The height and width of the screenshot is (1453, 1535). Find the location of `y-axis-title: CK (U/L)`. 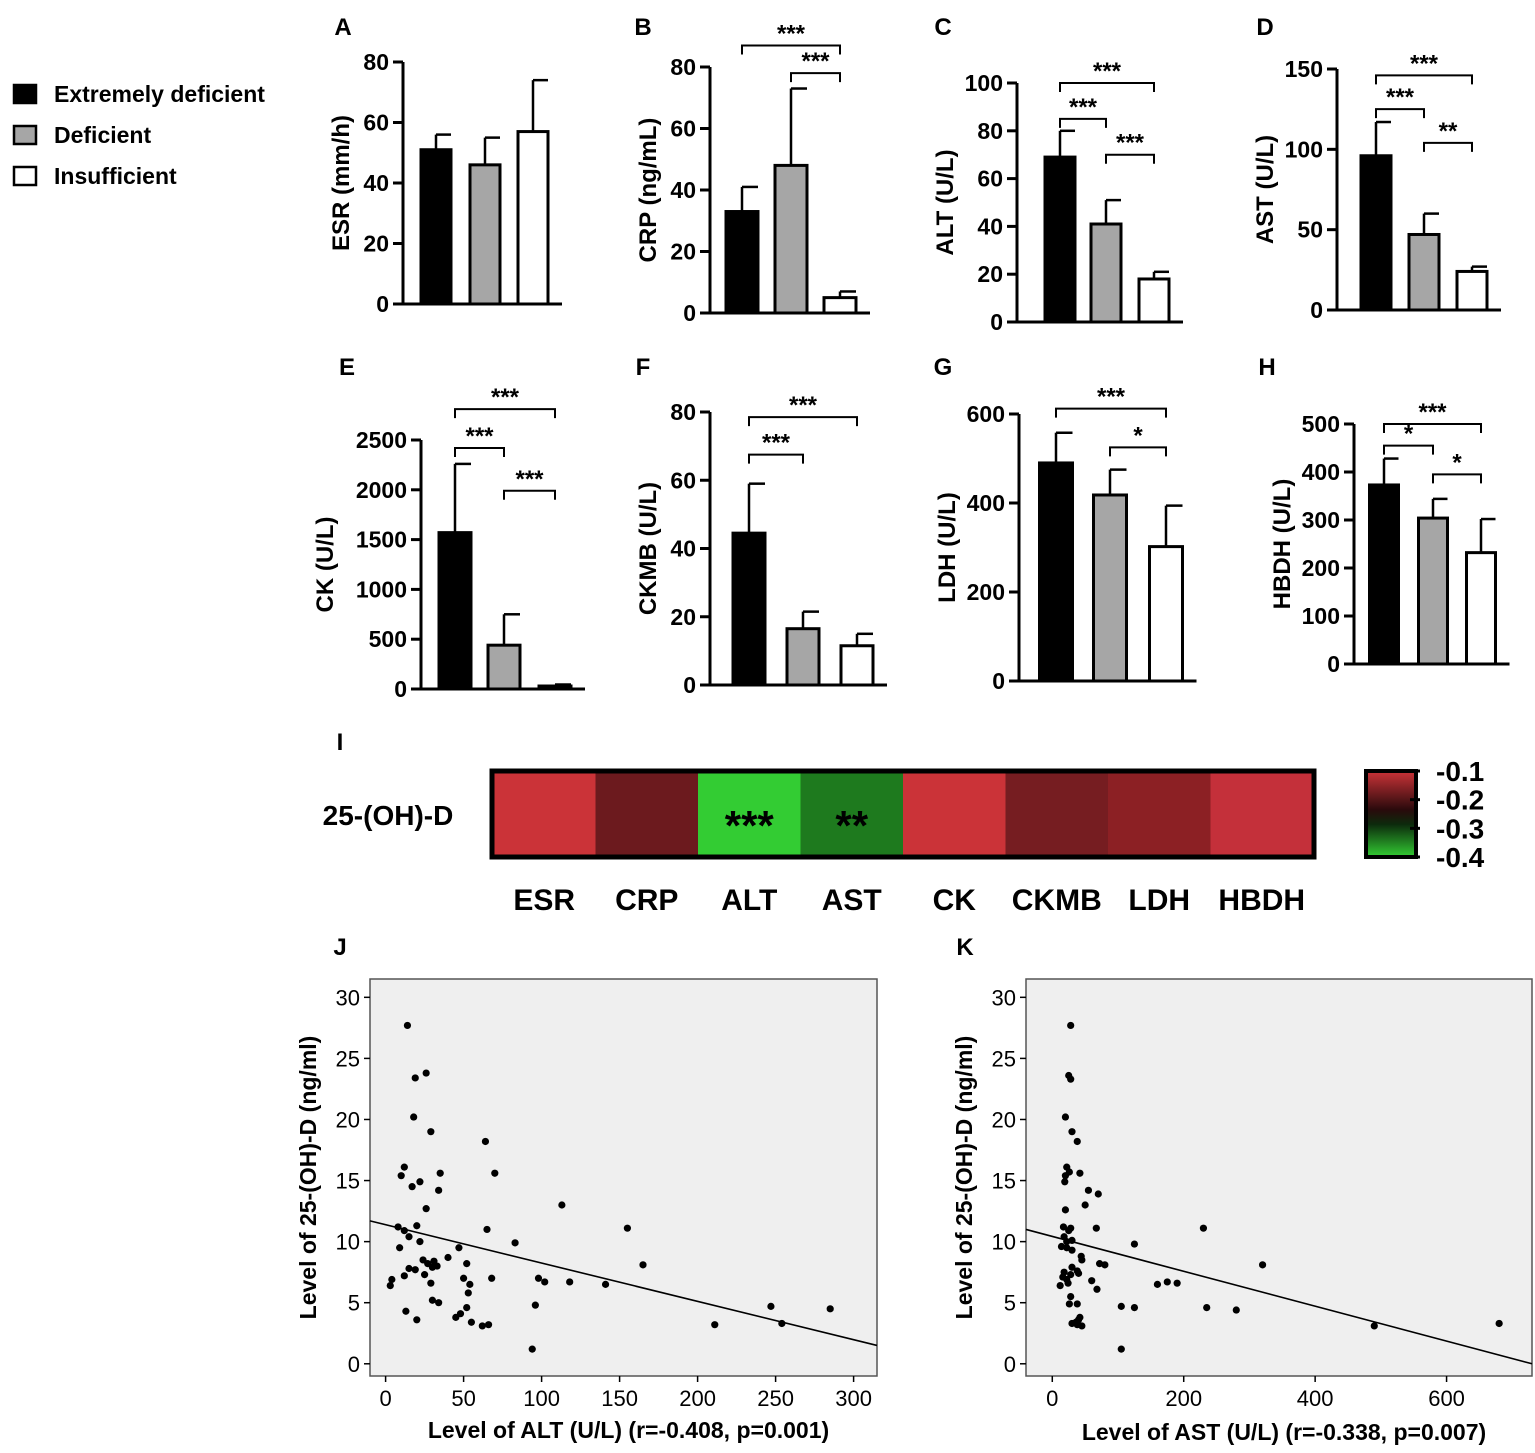

y-axis-title: CK (U/L) is located at coordinates (325, 565).